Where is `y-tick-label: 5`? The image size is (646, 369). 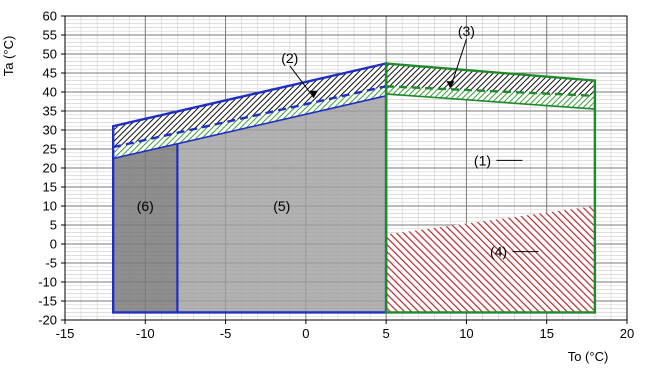 y-tick-label: 5 is located at coordinates (53, 225).